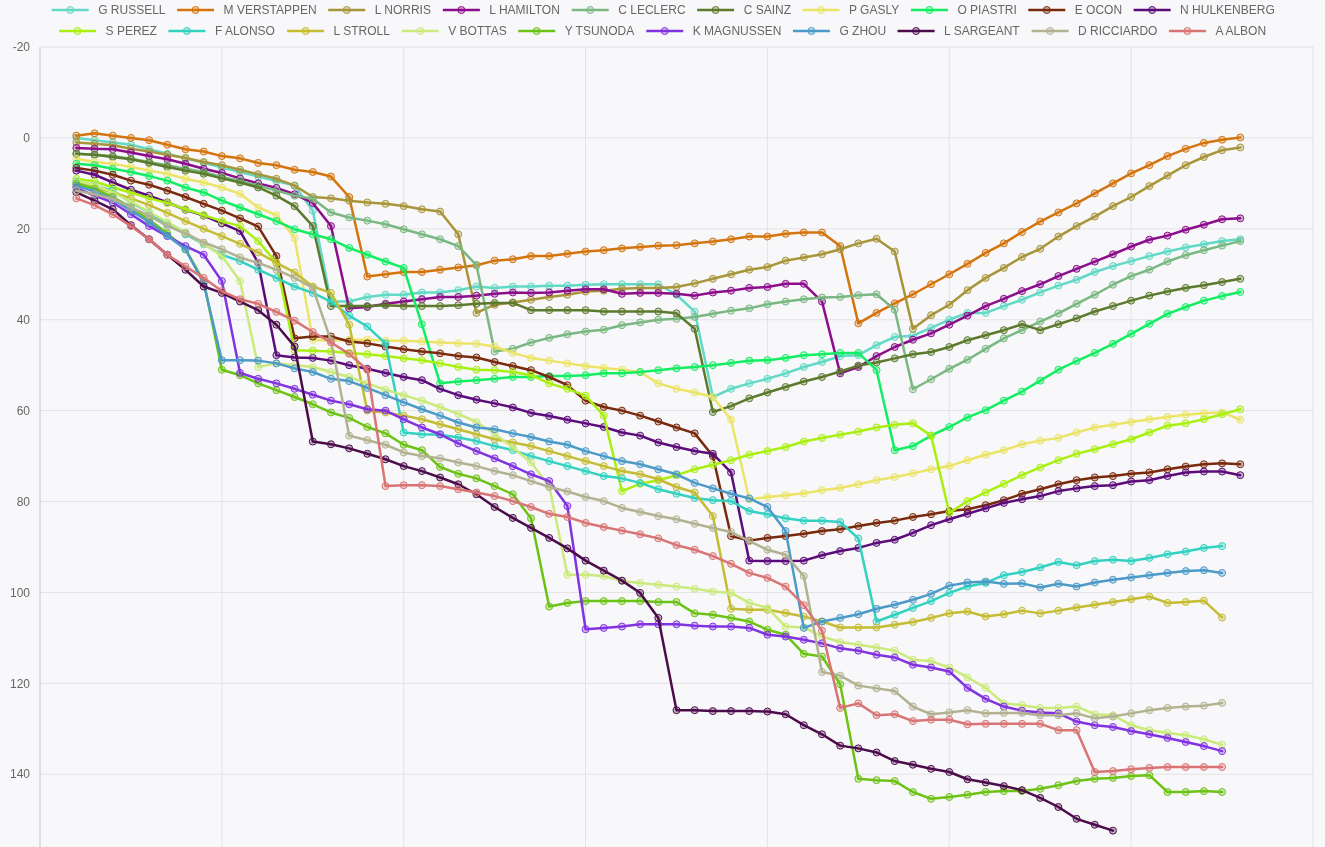  Describe the element at coordinates (270, 10) in the screenshot. I see `legend-label: M VERSTAPPEN` at that location.